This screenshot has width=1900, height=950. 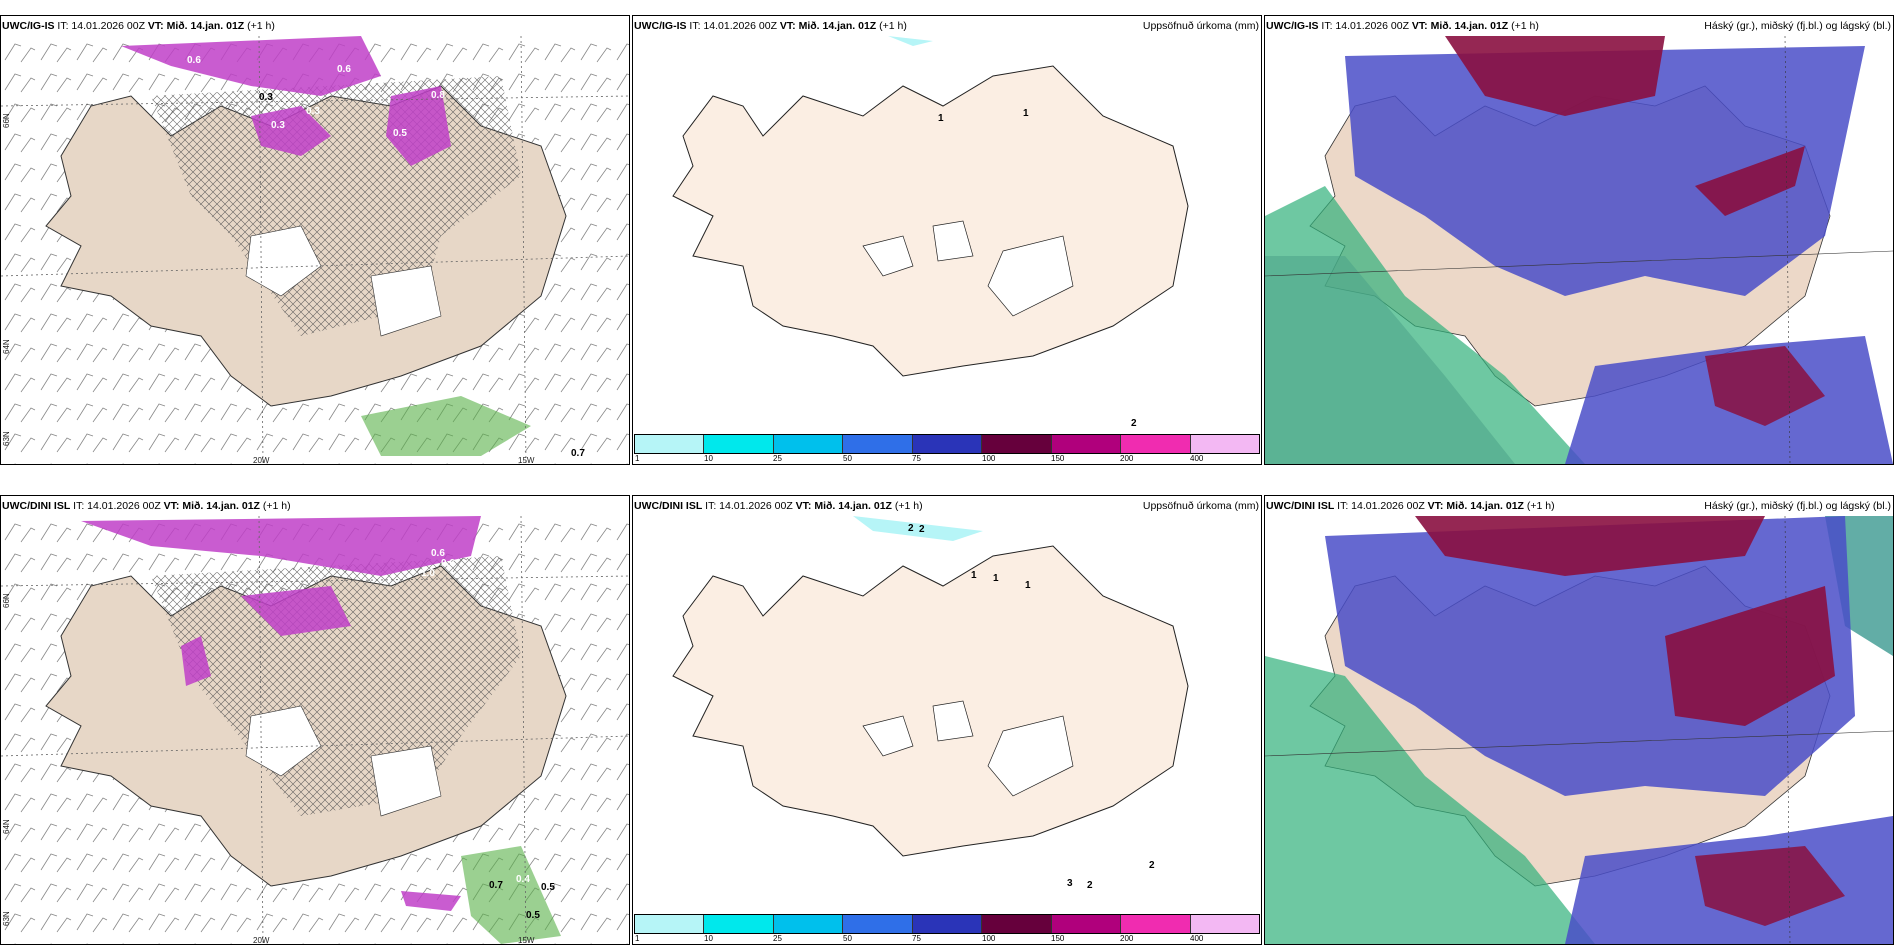 I want to click on precip-label: 0.7, so click(x=578, y=453).